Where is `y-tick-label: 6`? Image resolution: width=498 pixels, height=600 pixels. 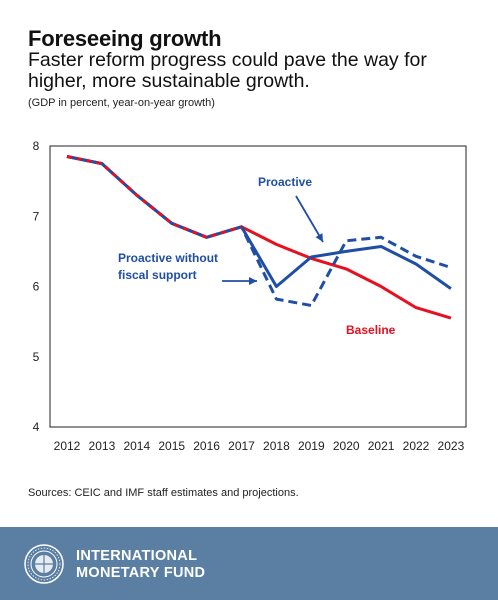
y-tick-label: 6 is located at coordinates (36, 287).